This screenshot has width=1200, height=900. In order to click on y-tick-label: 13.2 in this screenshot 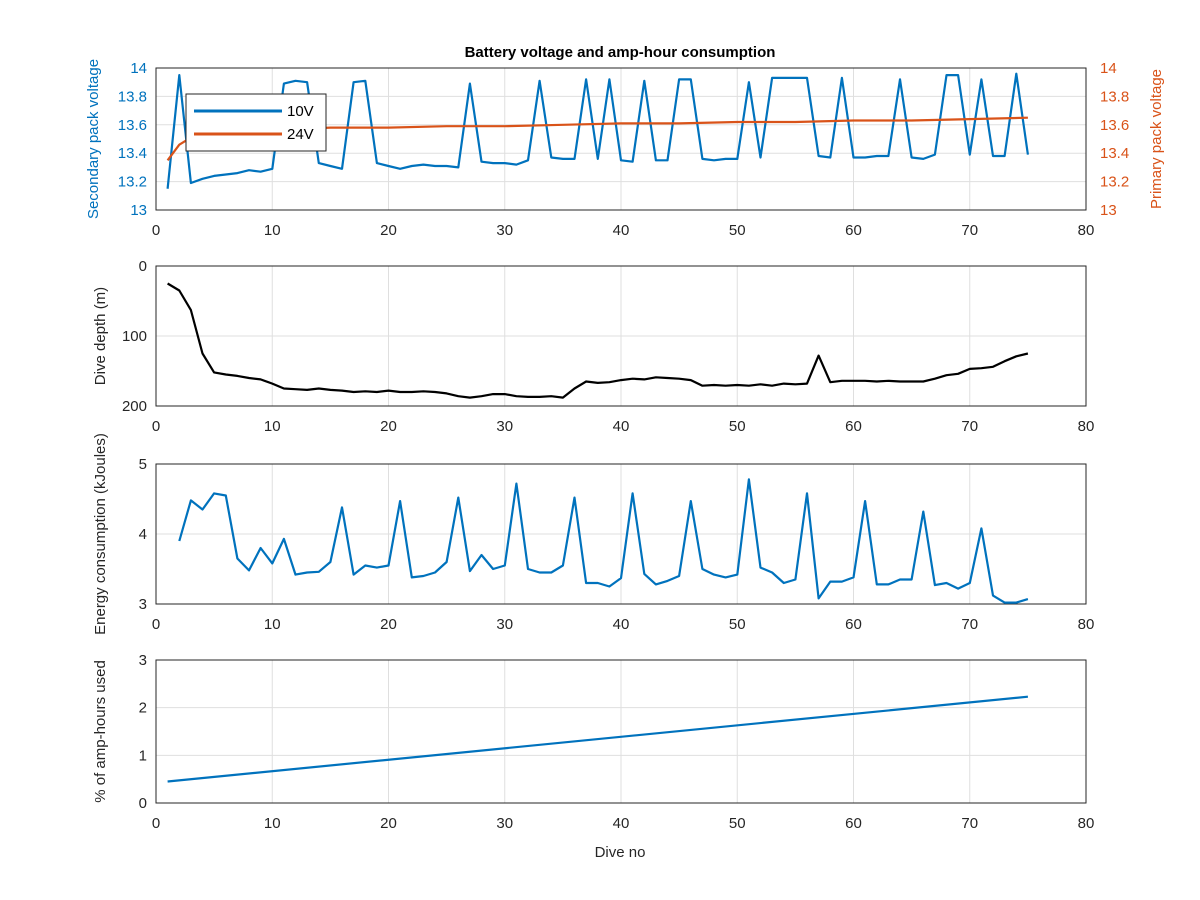, I will do `click(132, 182)`.